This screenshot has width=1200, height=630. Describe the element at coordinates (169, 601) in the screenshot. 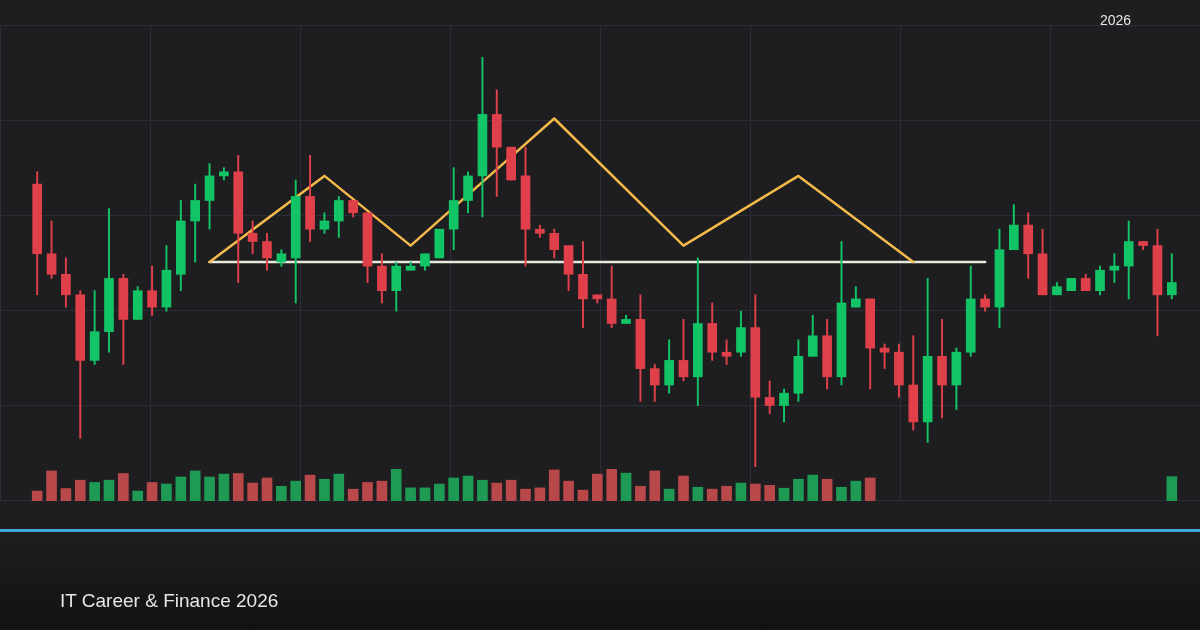

I see `text: IT Career & Finance 2026` at that location.